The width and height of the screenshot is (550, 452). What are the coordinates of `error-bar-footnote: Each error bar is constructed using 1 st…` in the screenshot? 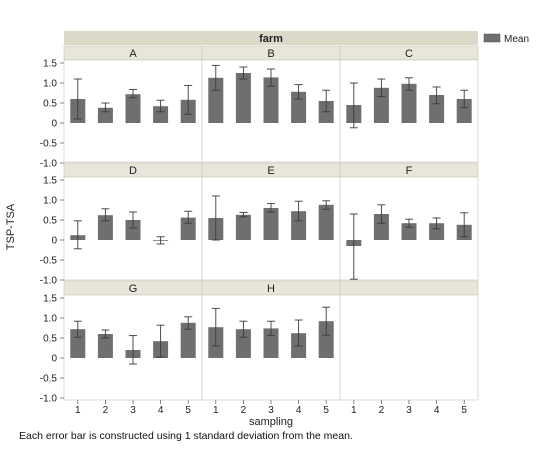 It's located at (186, 436).